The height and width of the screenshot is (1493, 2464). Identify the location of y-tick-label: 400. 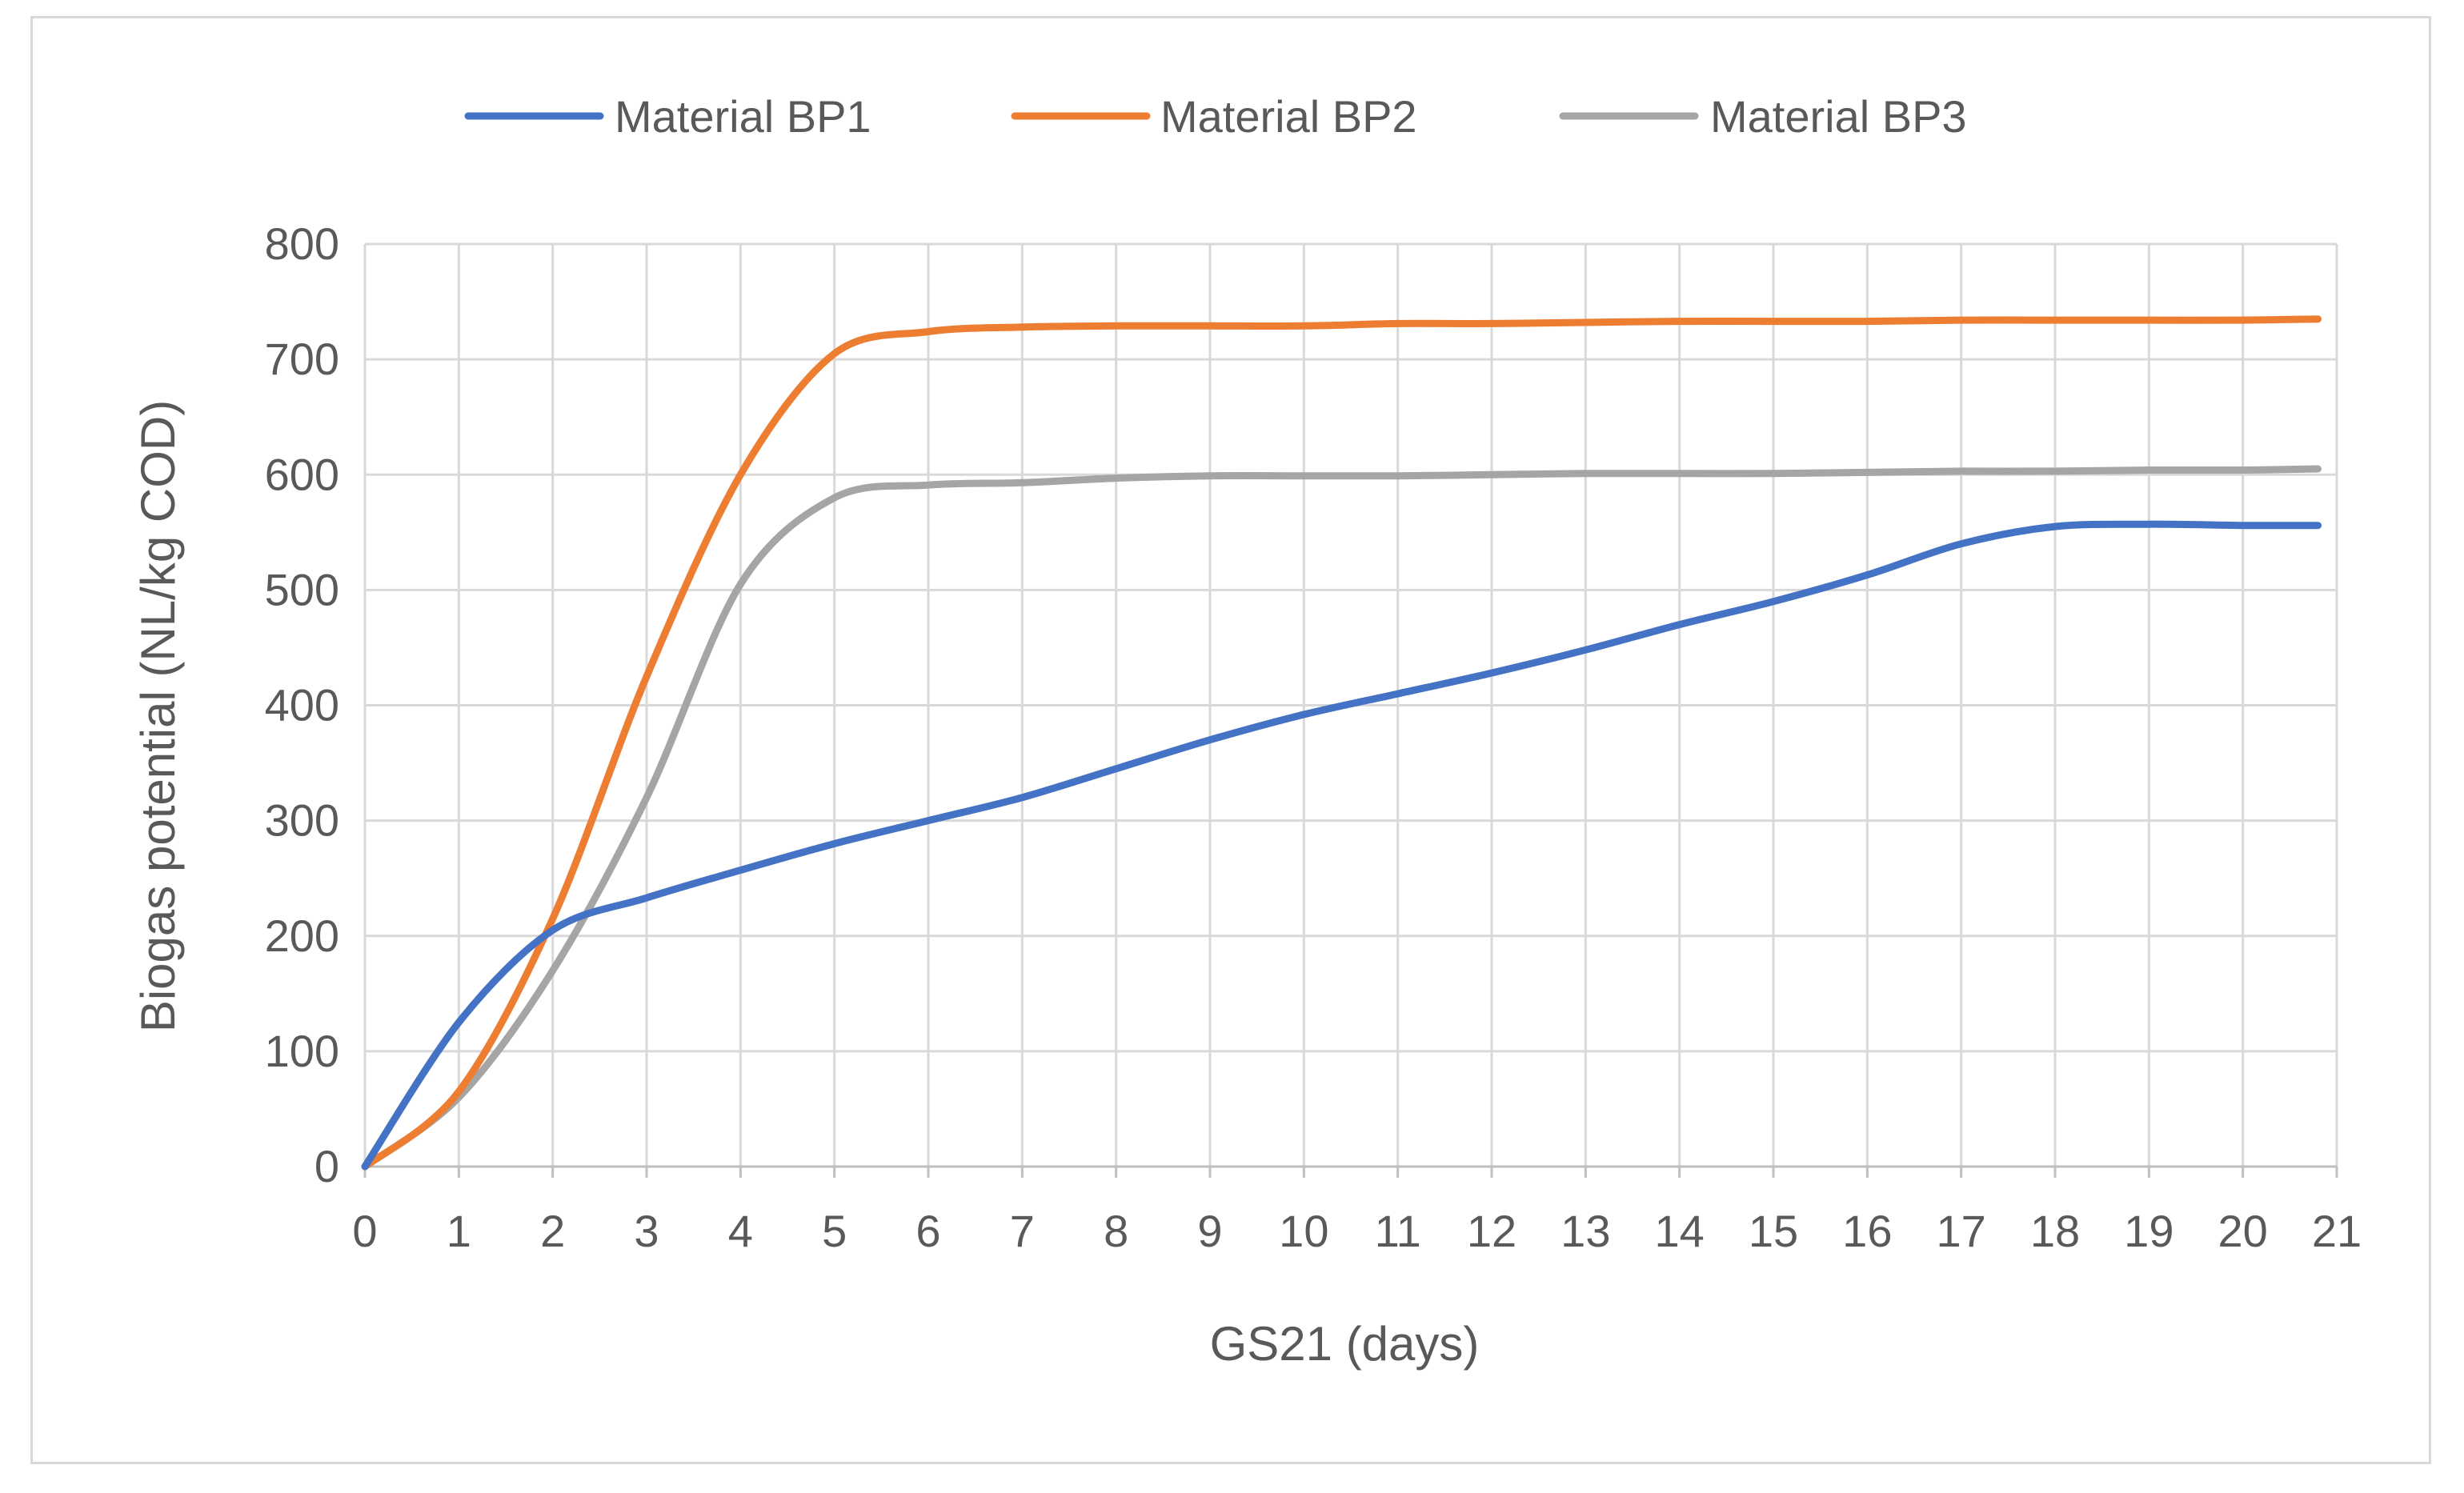
(302, 705).